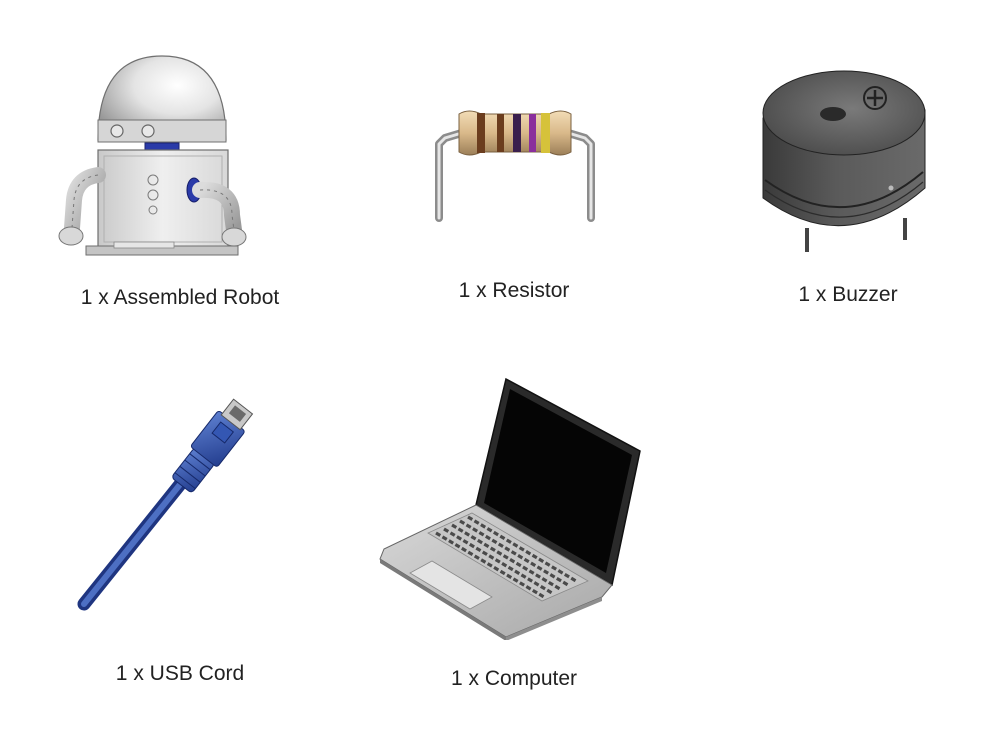 This screenshot has height=729, width=1004. What do you see at coordinates (514, 678) in the screenshot?
I see `computer-caption: 1 x Computer` at bounding box center [514, 678].